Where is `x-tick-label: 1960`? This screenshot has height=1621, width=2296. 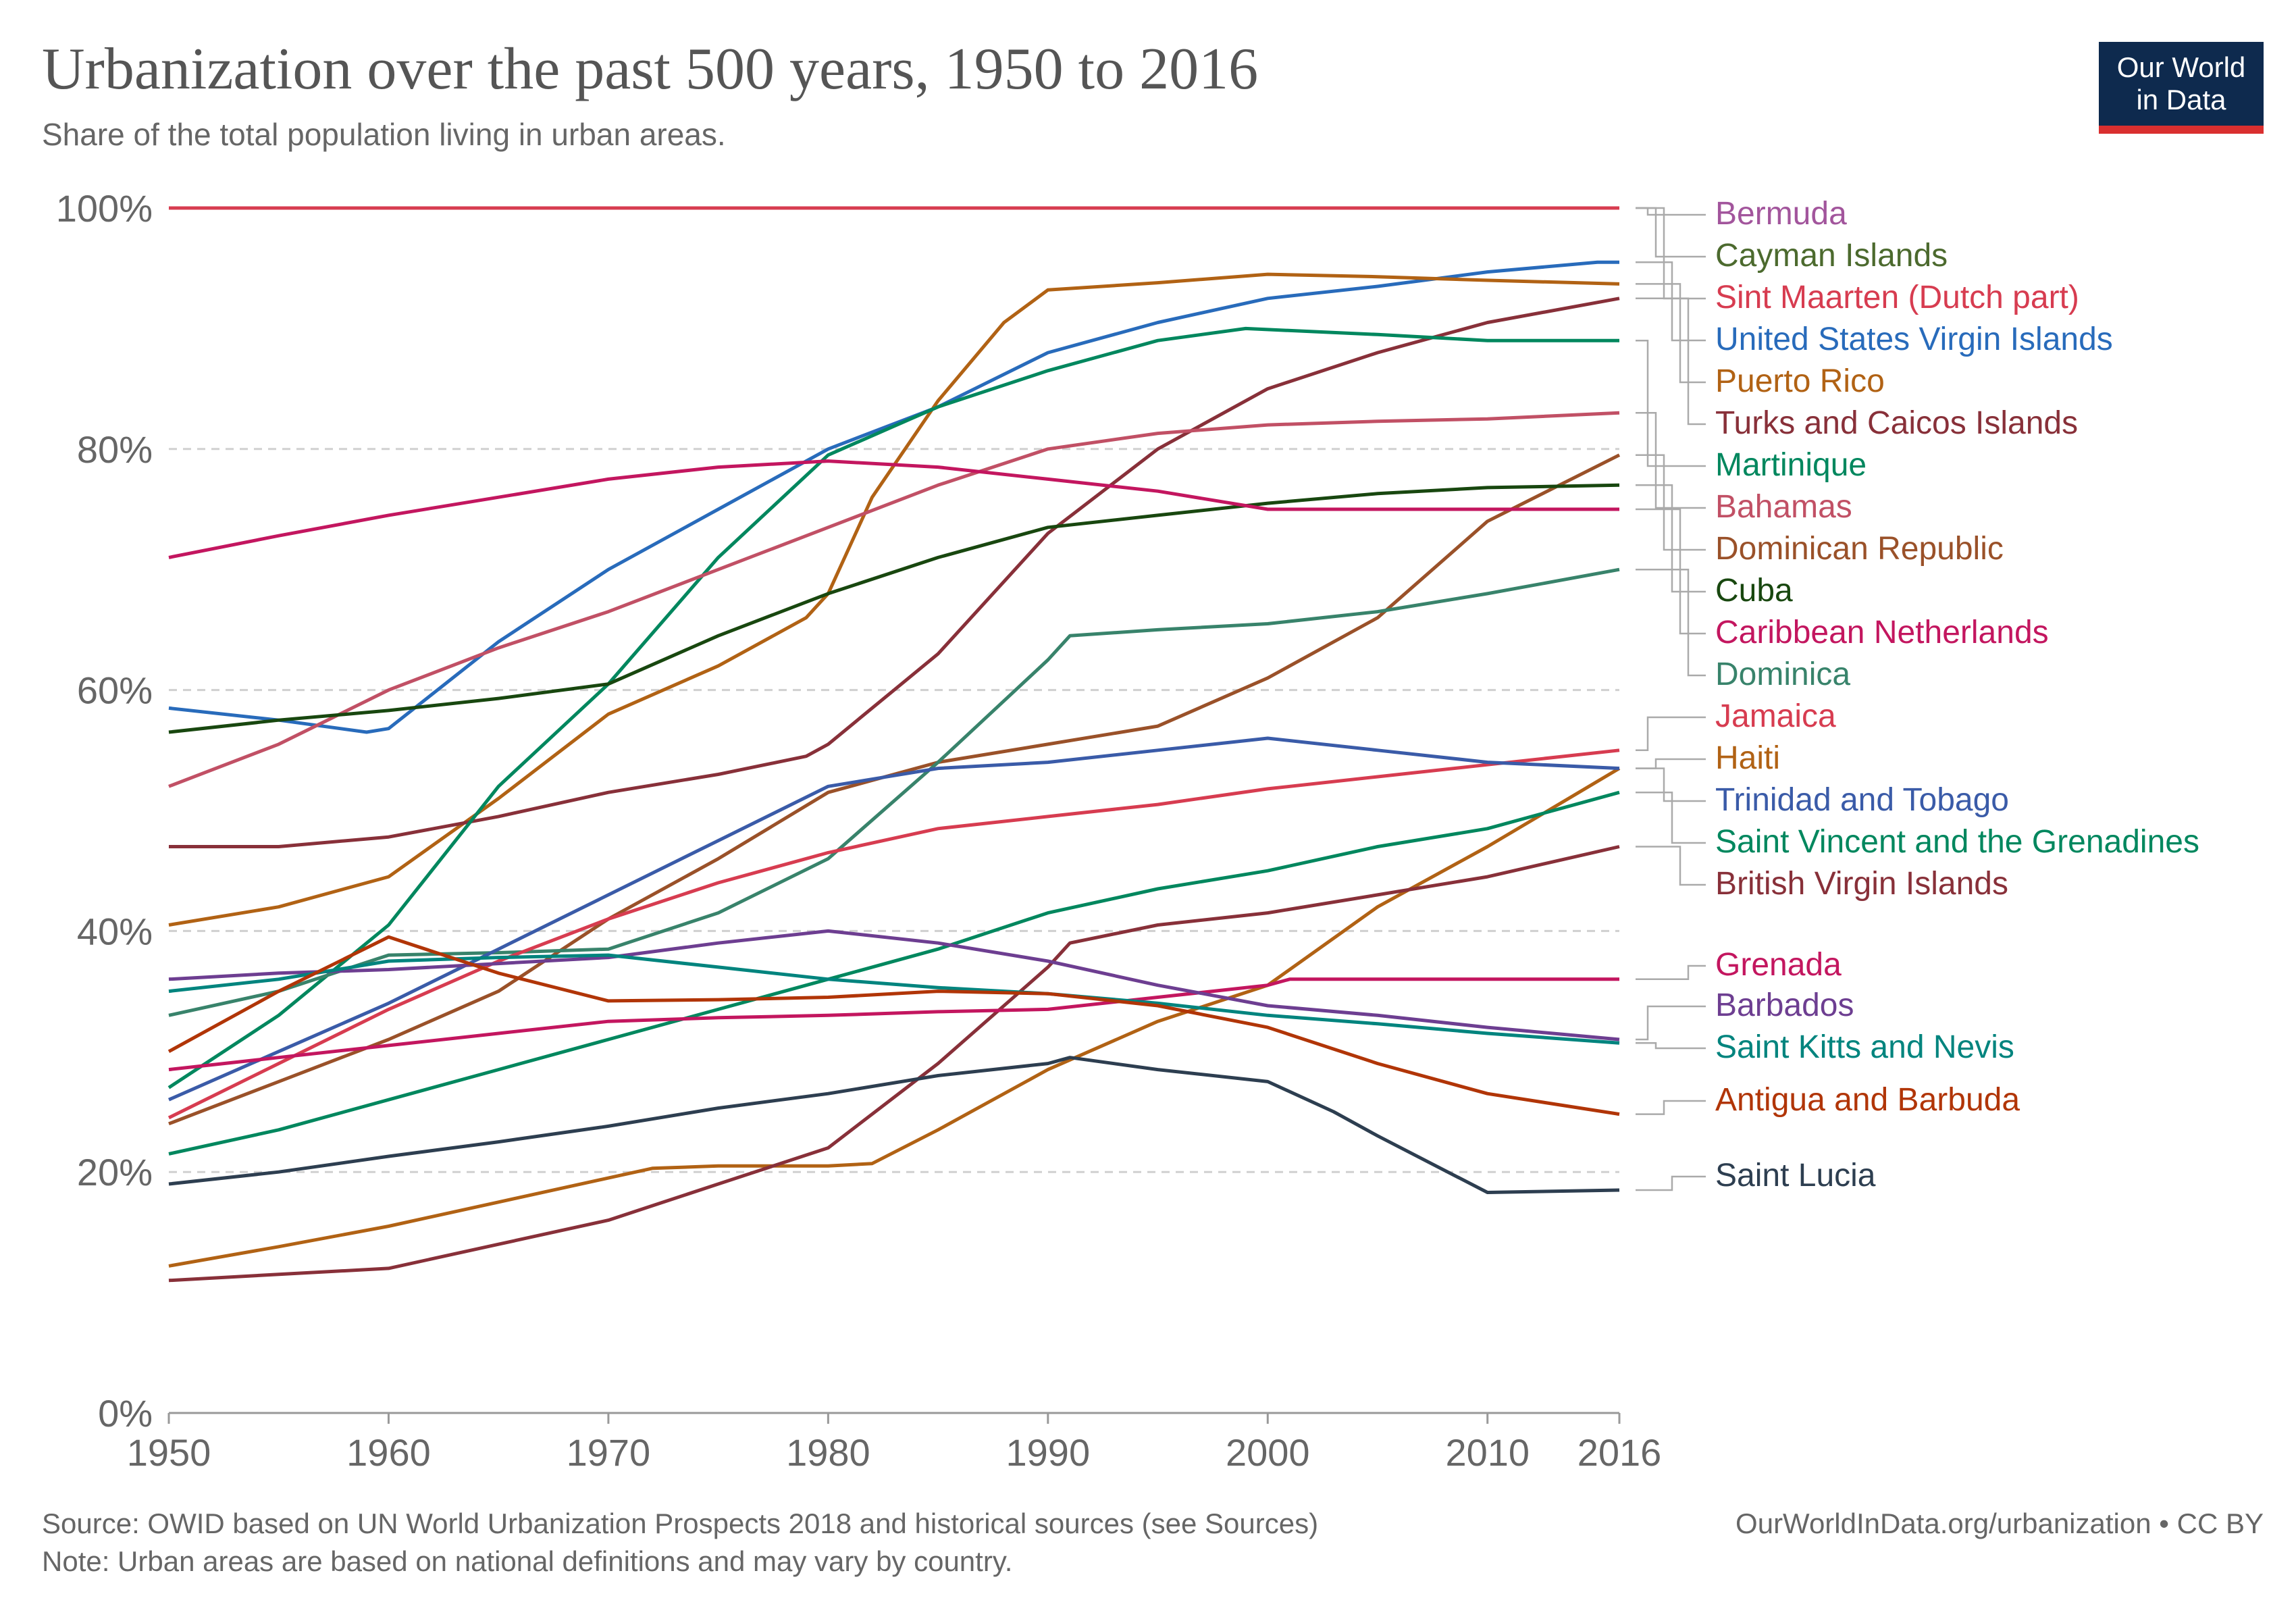
x-tick-label: 1960 is located at coordinates (389, 1452).